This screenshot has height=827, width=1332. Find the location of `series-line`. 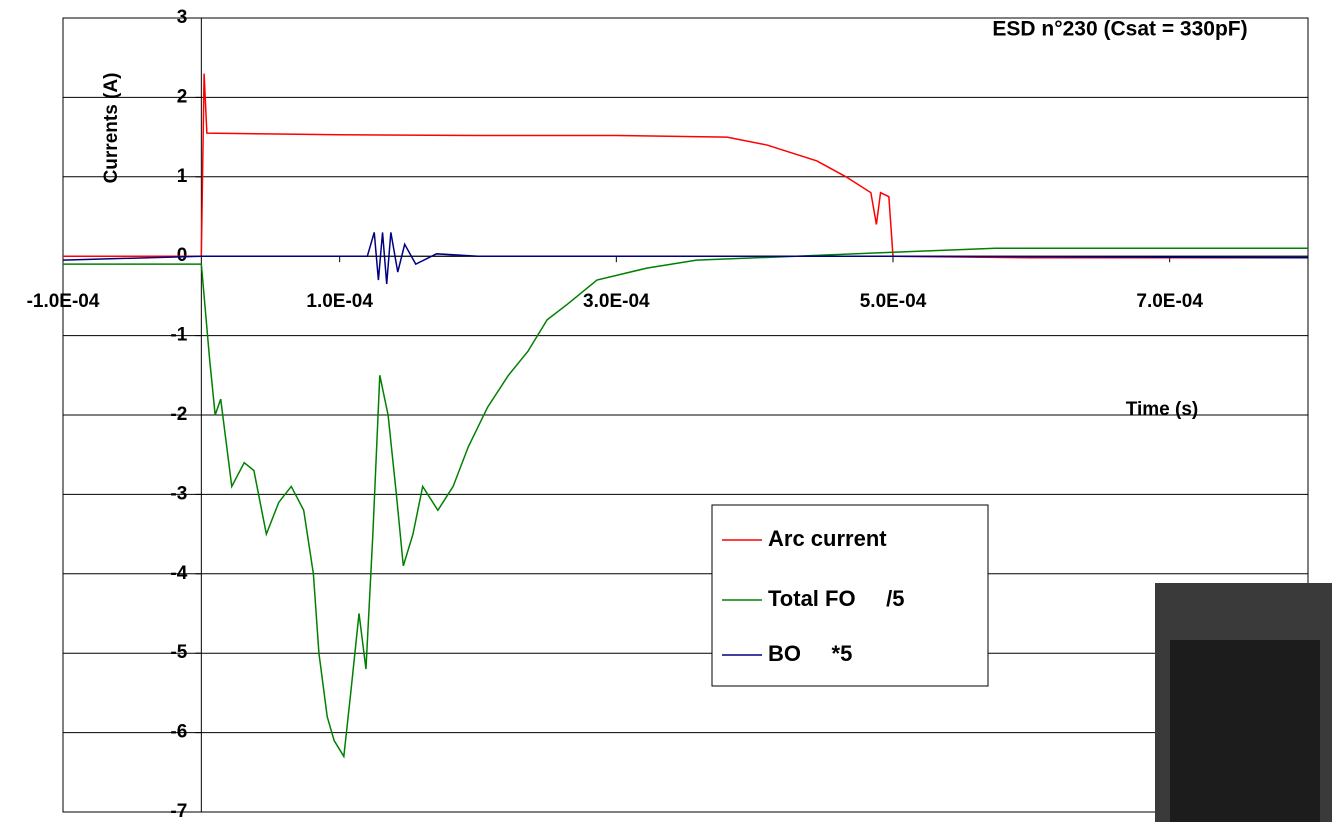

series-line is located at coordinates (685, 258).